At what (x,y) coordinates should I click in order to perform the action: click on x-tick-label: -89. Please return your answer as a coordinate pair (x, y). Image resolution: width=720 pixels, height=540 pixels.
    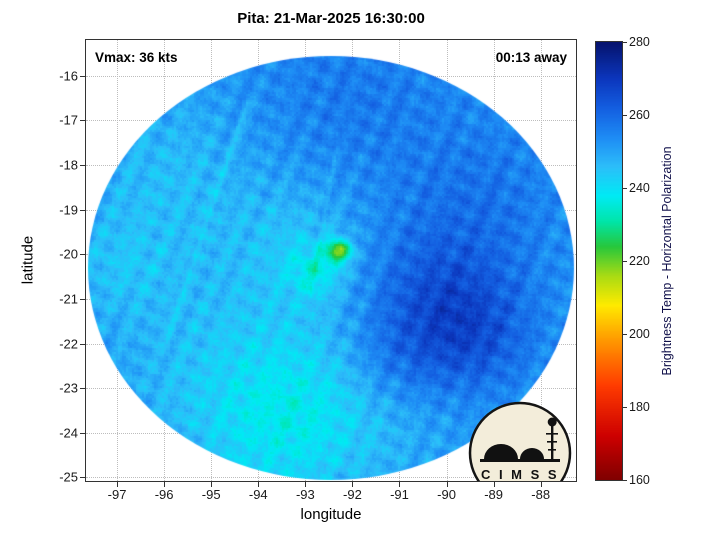
    Looking at the image, I should click on (494, 494).